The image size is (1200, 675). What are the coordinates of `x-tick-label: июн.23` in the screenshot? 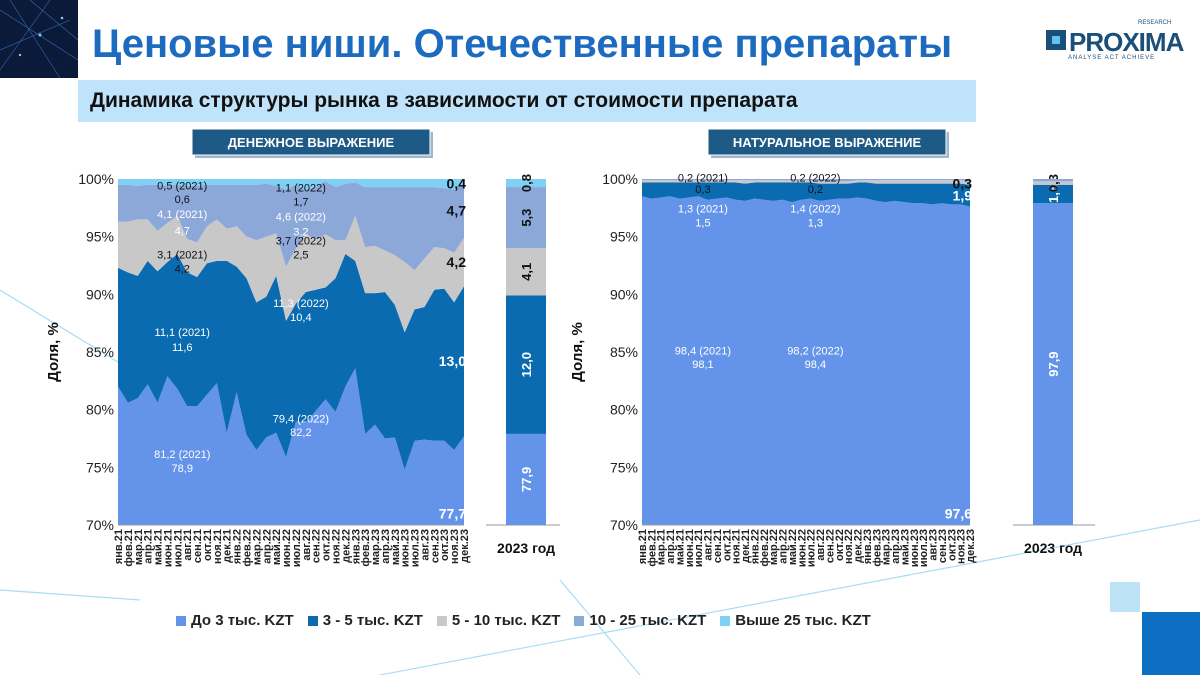 It's located at (406, 548).